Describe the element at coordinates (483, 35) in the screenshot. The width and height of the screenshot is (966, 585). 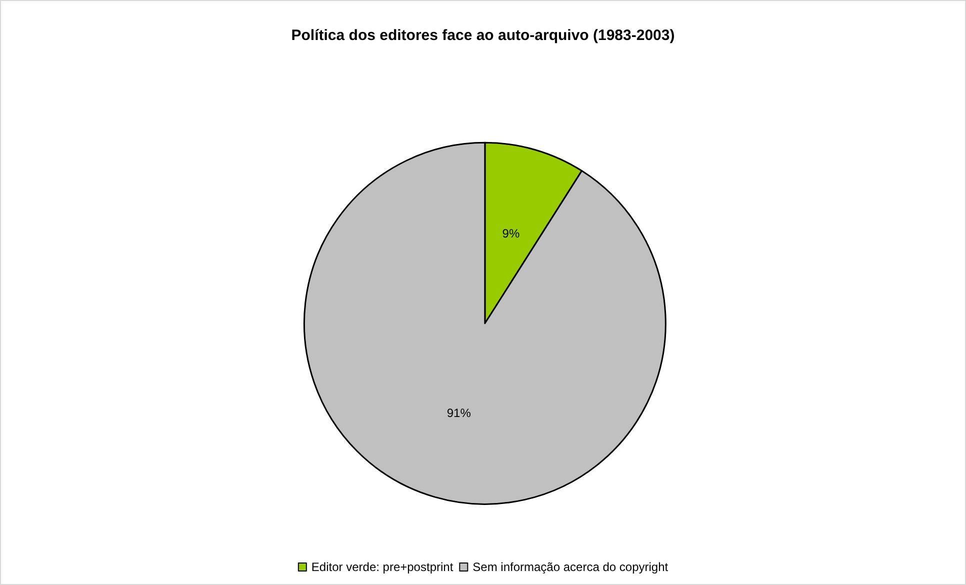
I see `chart-title: Política dos editores face ao auto-arquivo (1983-2003)` at that location.